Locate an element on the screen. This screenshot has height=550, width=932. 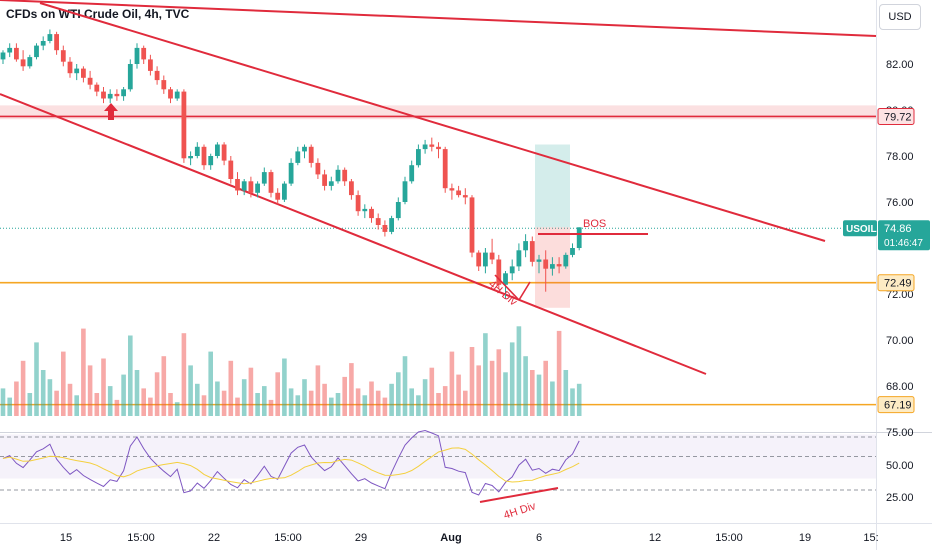
price-tick-label: 76.00 is located at coordinates (900, 203).